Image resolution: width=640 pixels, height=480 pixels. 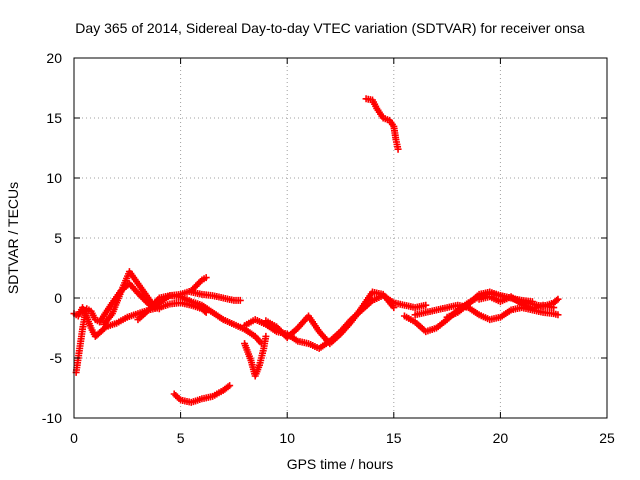 What do you see at coordinates (56, 358) in the screenshot?
I see `y-tick-label: -5` at bounding box center [56, 358].